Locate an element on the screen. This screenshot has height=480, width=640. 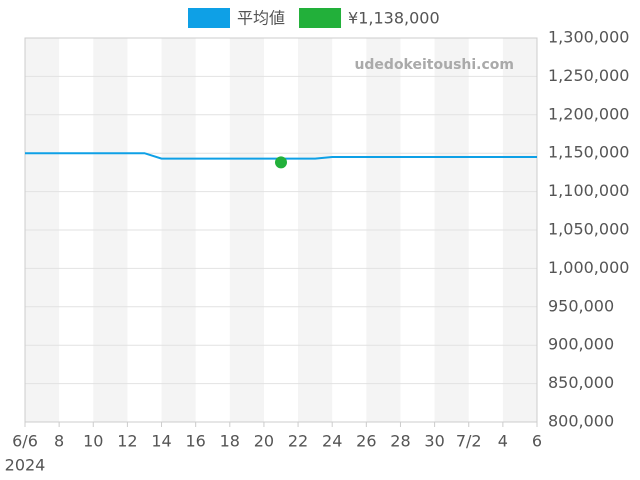
y-tick-label: 1,200,000 is located at coordinates (588, 113).